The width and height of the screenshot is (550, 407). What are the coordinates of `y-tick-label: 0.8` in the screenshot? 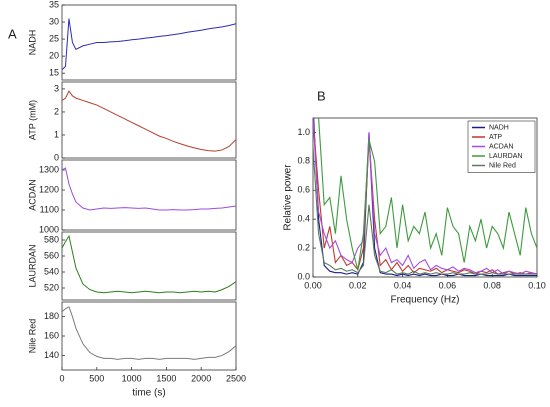 It's located at (303, 161).